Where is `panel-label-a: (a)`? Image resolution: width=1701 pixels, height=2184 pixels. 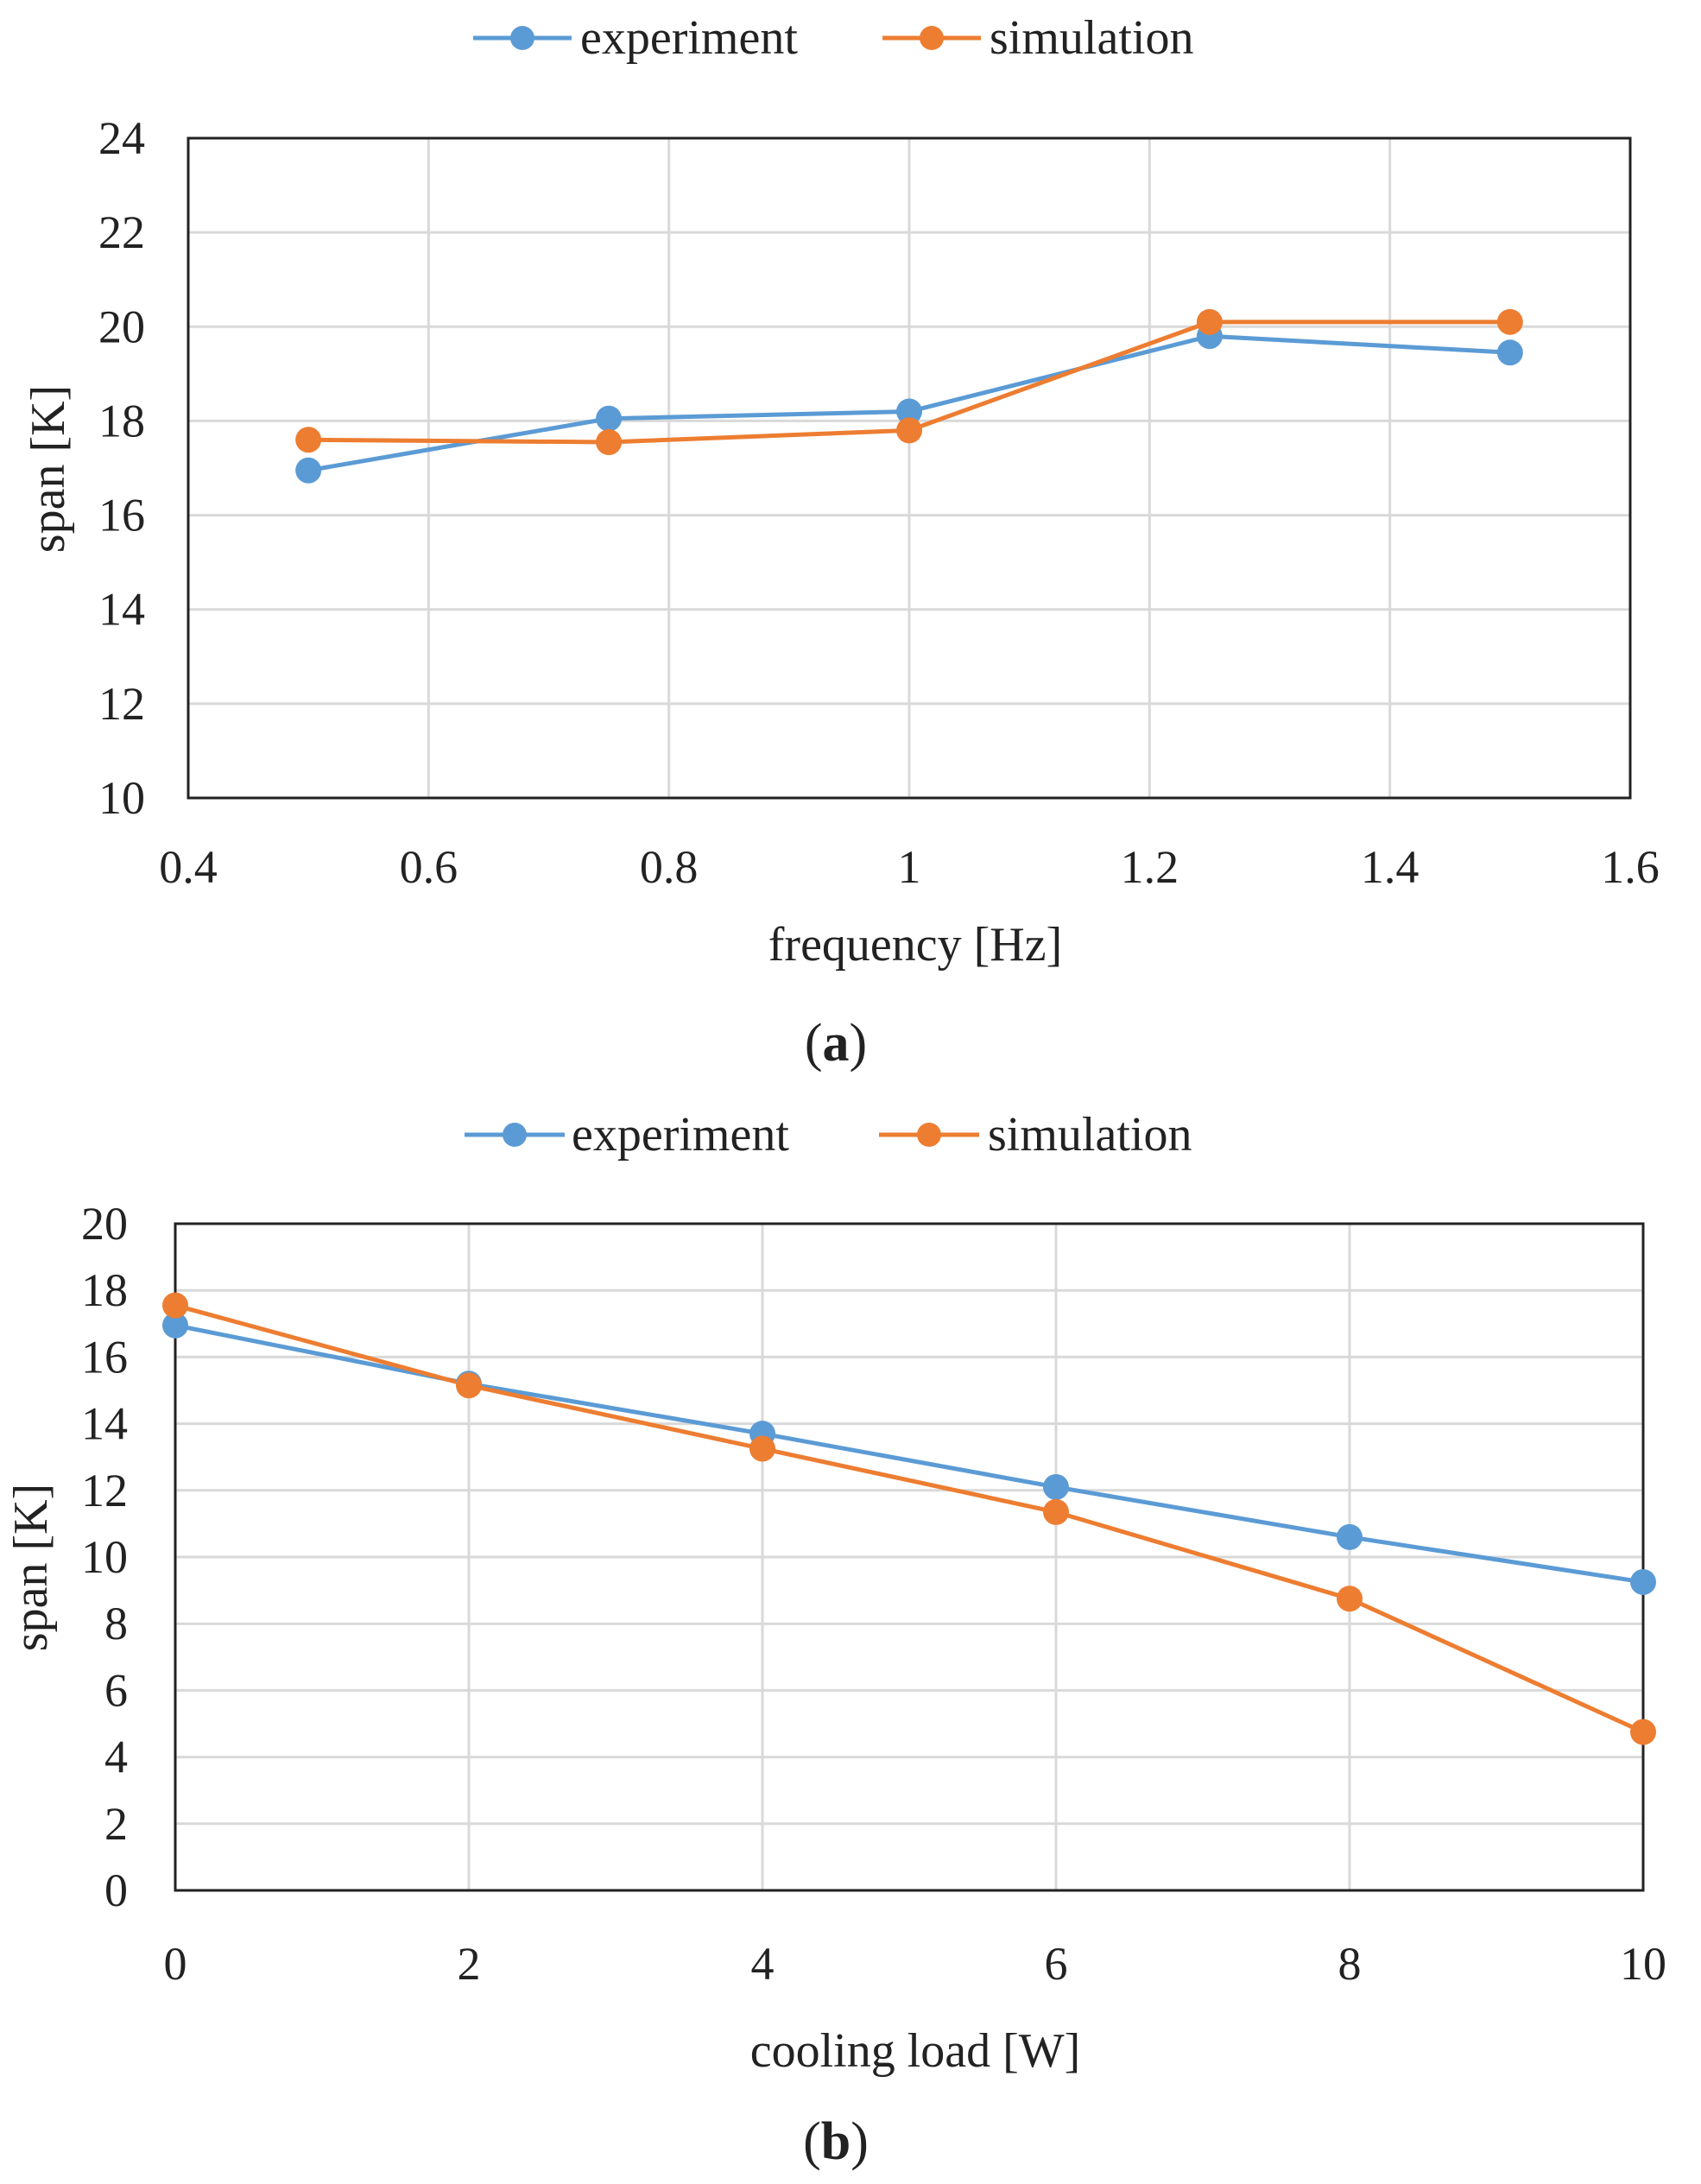 panel-label-a: (a) is located at coordinates (836, 1043).